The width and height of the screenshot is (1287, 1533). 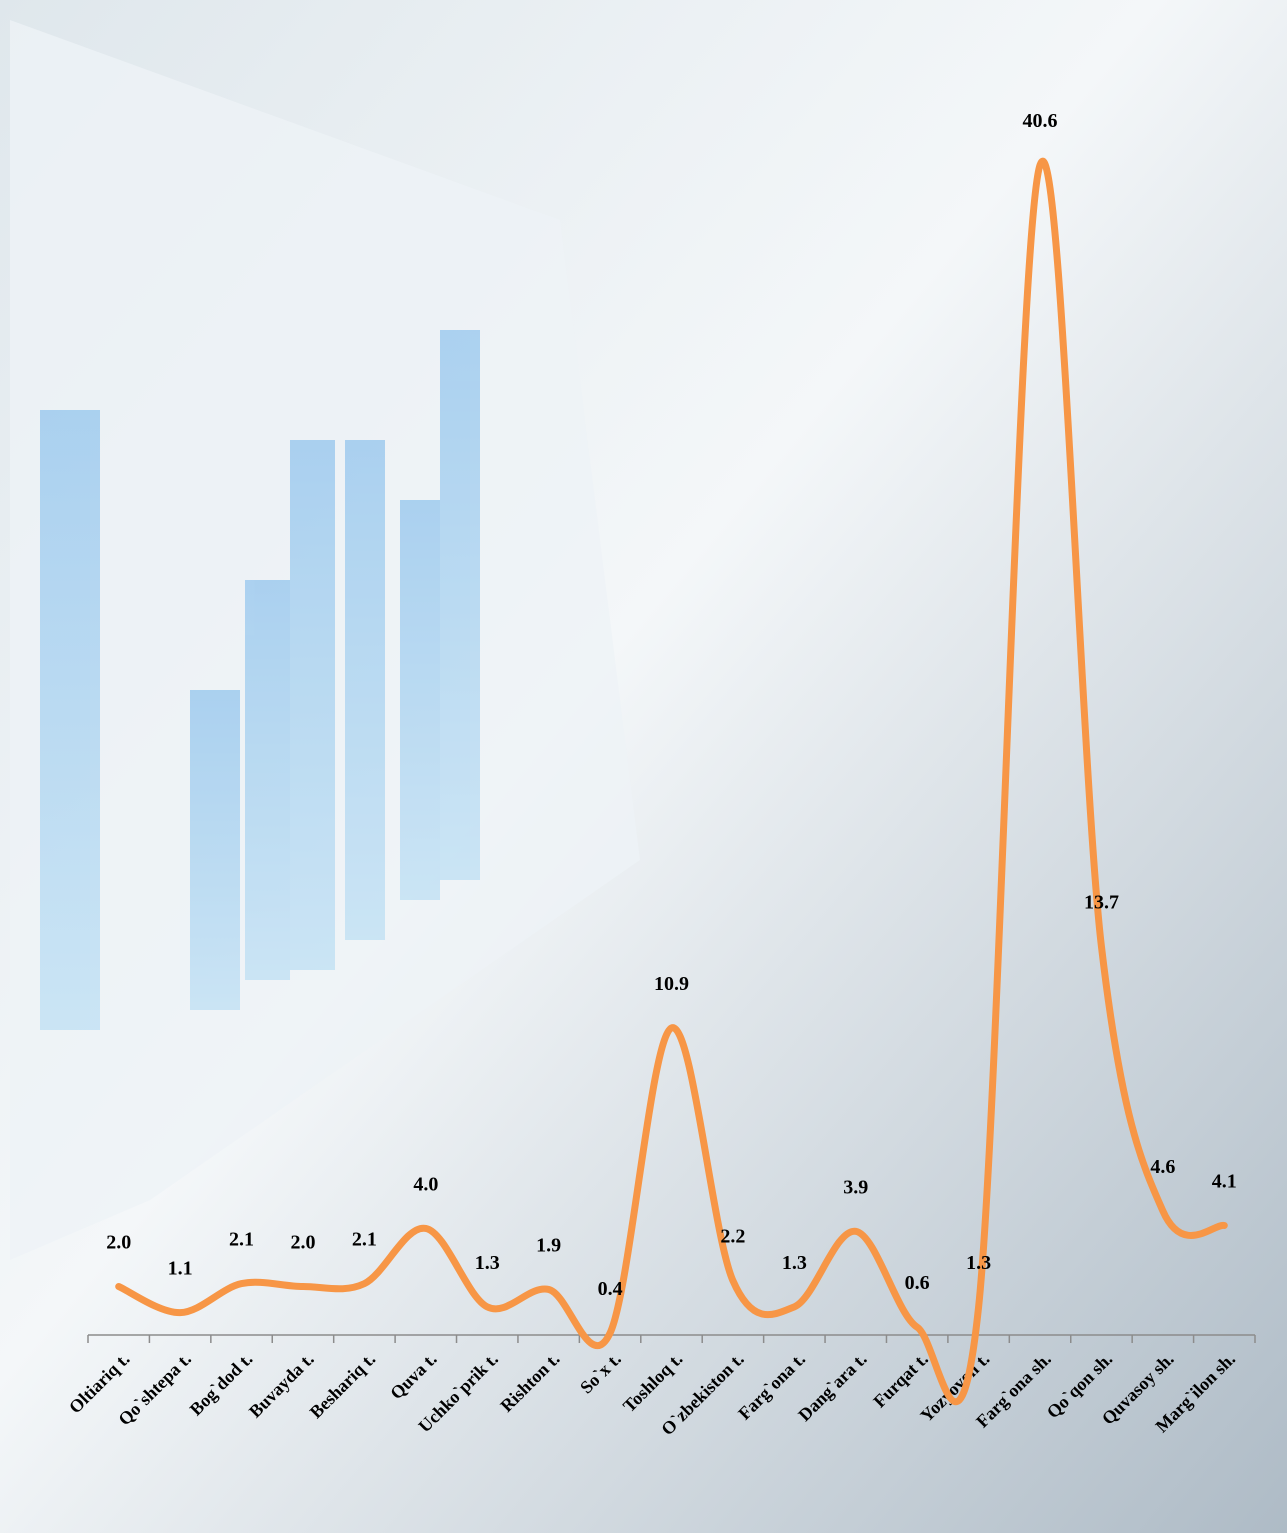 What do you see at coordinates (671, 984) in the screenshot?
I see `data-label: 10.9` at bounding box center [671, 984].